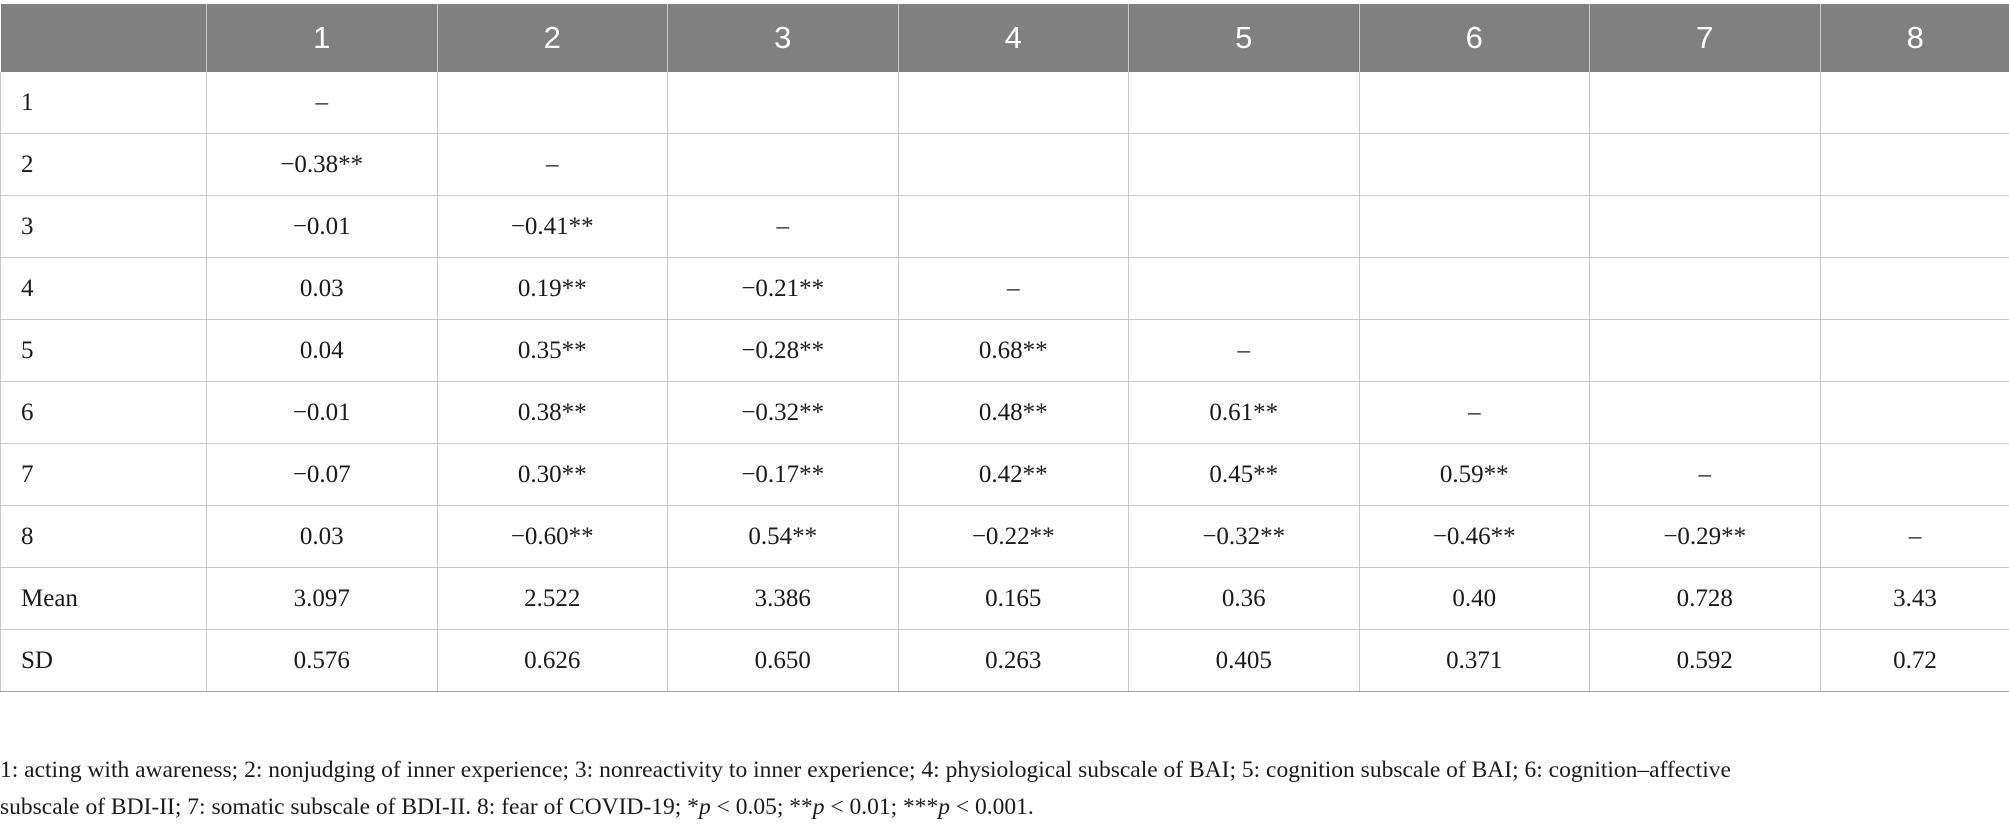 The width and height of the screenshot is (2009, 833). Describe the element at coordinates (103, 412) in the screenshot. I see `row-label-cell: 6` at that location.